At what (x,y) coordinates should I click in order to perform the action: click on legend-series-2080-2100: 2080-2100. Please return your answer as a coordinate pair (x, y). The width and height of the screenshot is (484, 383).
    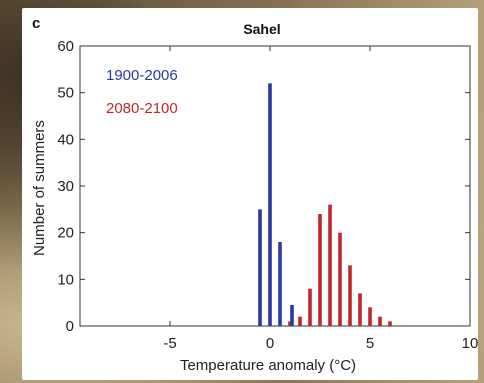
    Looking at the image, I should click on (142, 108).